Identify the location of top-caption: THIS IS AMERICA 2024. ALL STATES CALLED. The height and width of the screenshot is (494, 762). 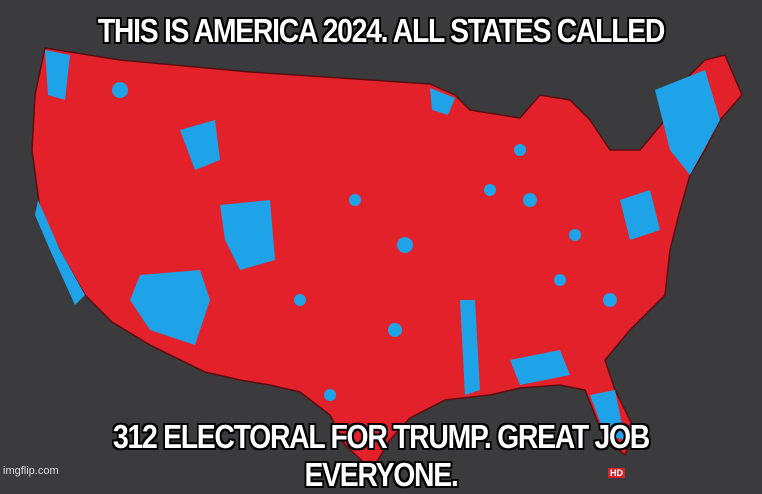
(381, 30).